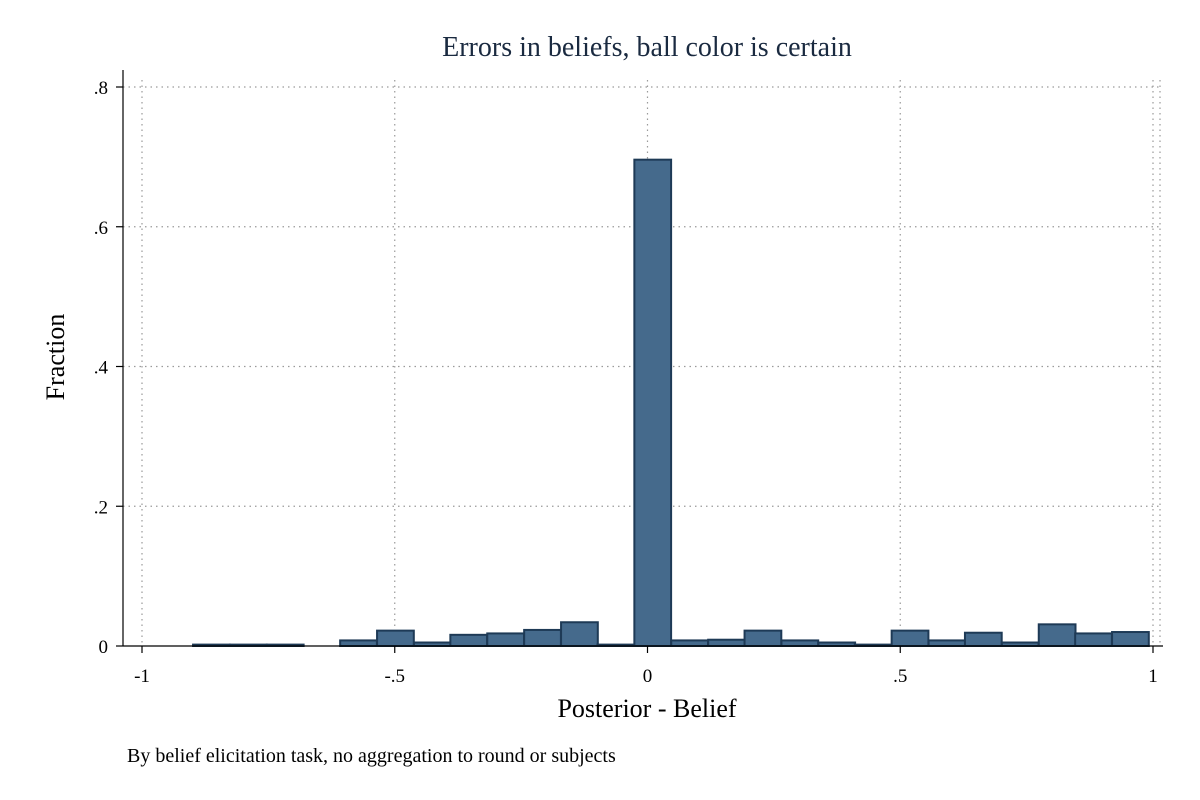 The width and height of the screenshot is (1200, 800). Describe the element at coordinates (647, 47) in the screenshot. I see `chart-title: Errors in beliefs, ball color is certain` at that location.